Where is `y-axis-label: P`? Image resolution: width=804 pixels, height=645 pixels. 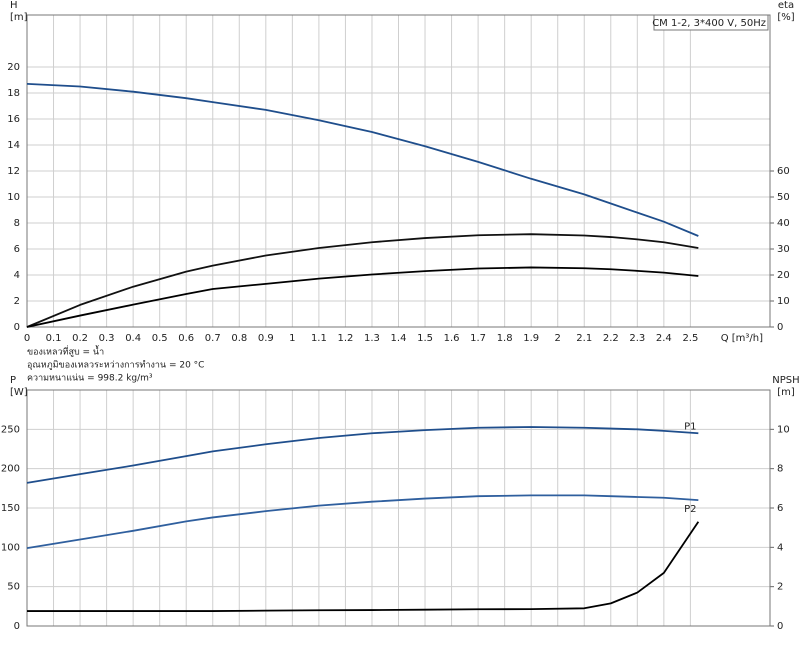
y-axis-label: P is located at coordinates (13, 380).